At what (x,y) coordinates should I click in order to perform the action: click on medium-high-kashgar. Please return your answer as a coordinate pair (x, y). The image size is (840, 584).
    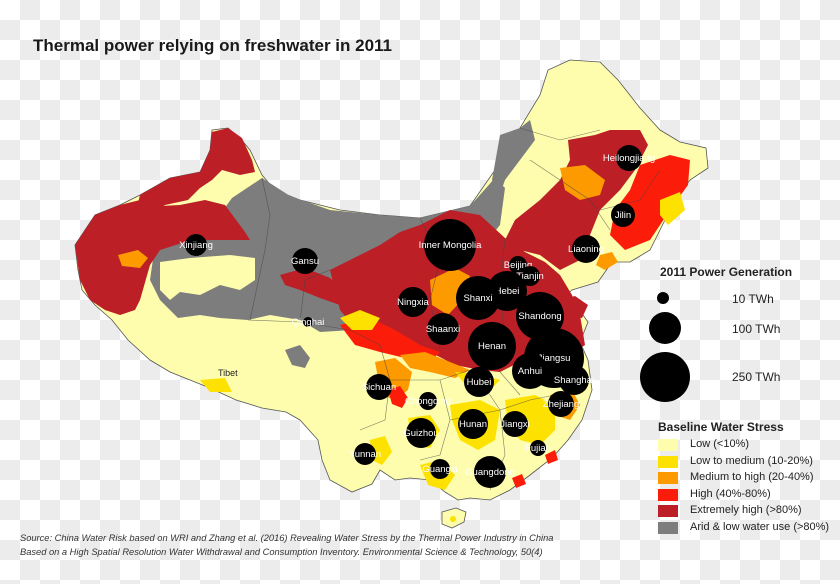
    Looking at the image, I should click on (133, 259).